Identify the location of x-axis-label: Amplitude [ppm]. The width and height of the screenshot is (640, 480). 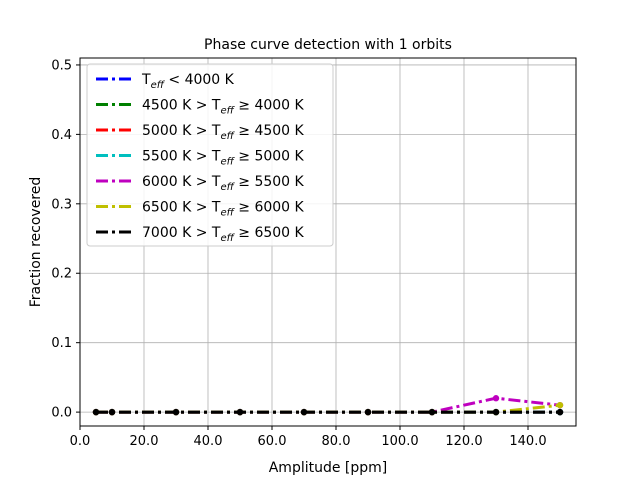
(328, 468).